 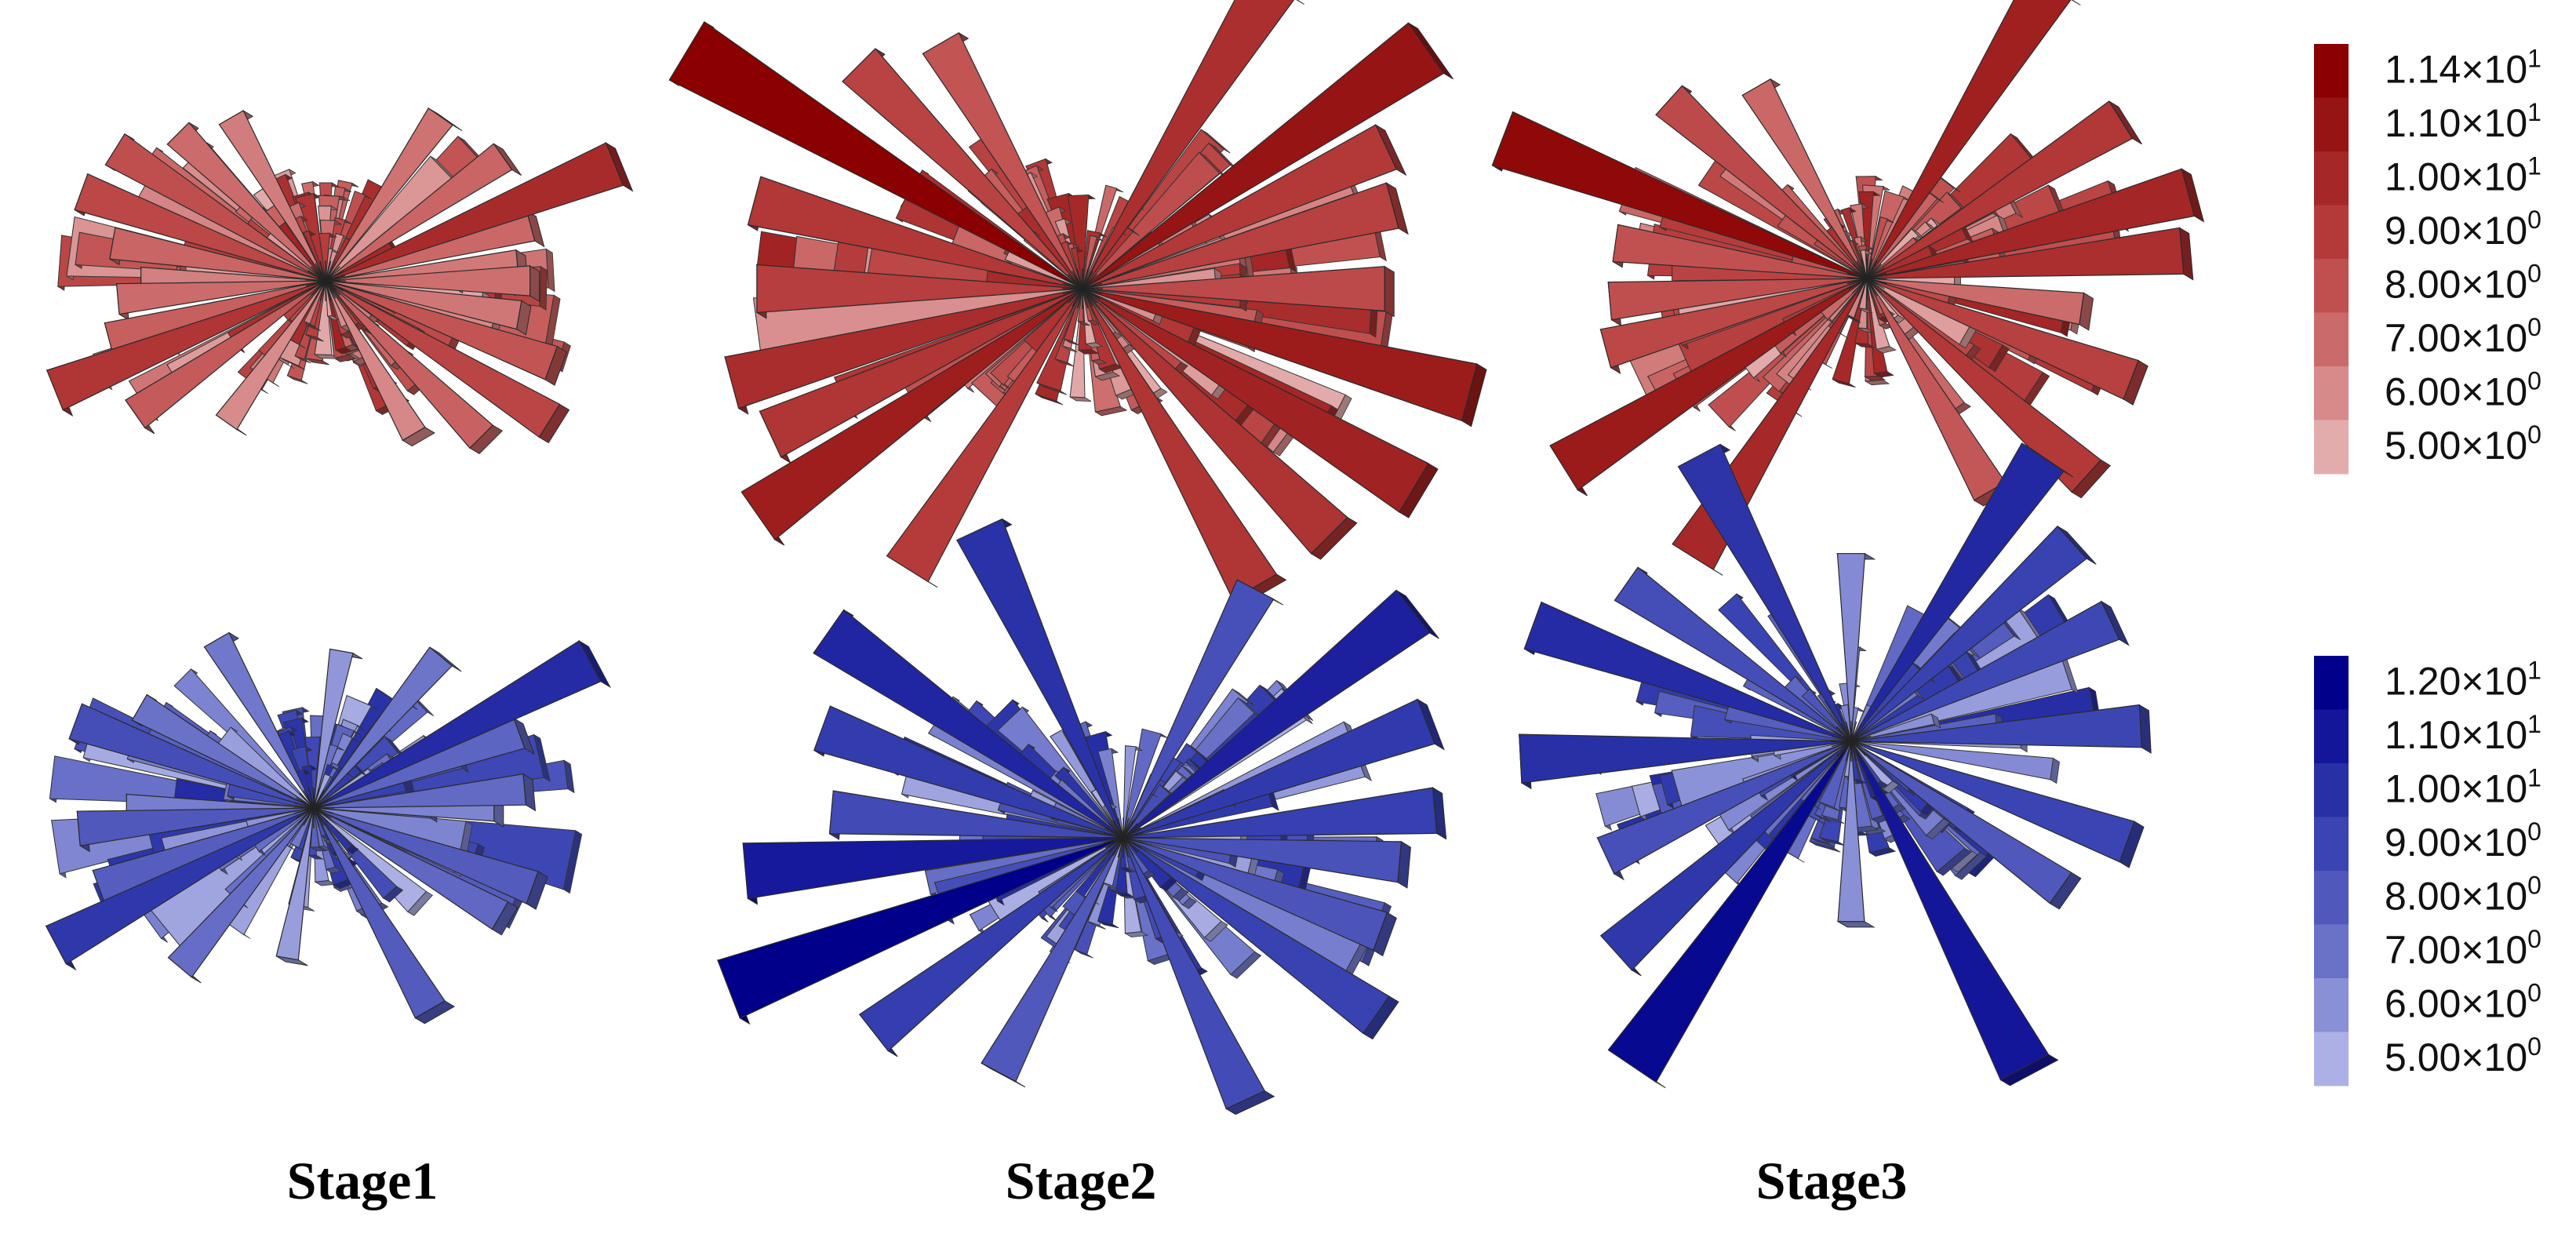 I want to click on colorbar-blue-tick-label: 1.00×10¹, so click(x=2463, y=786).